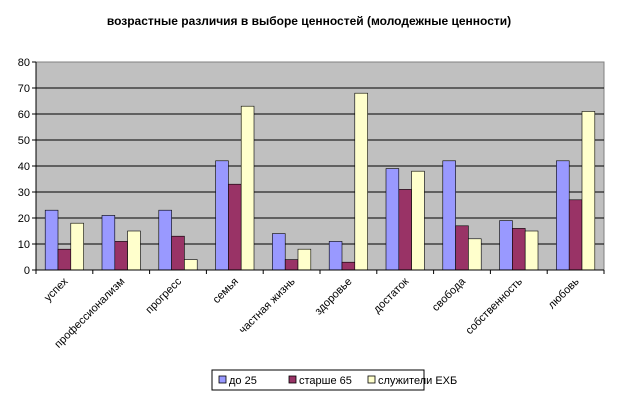 The width and height of the screenshot is (619, 400). I want to click on y-tick-label: 30, so click(24, 193).